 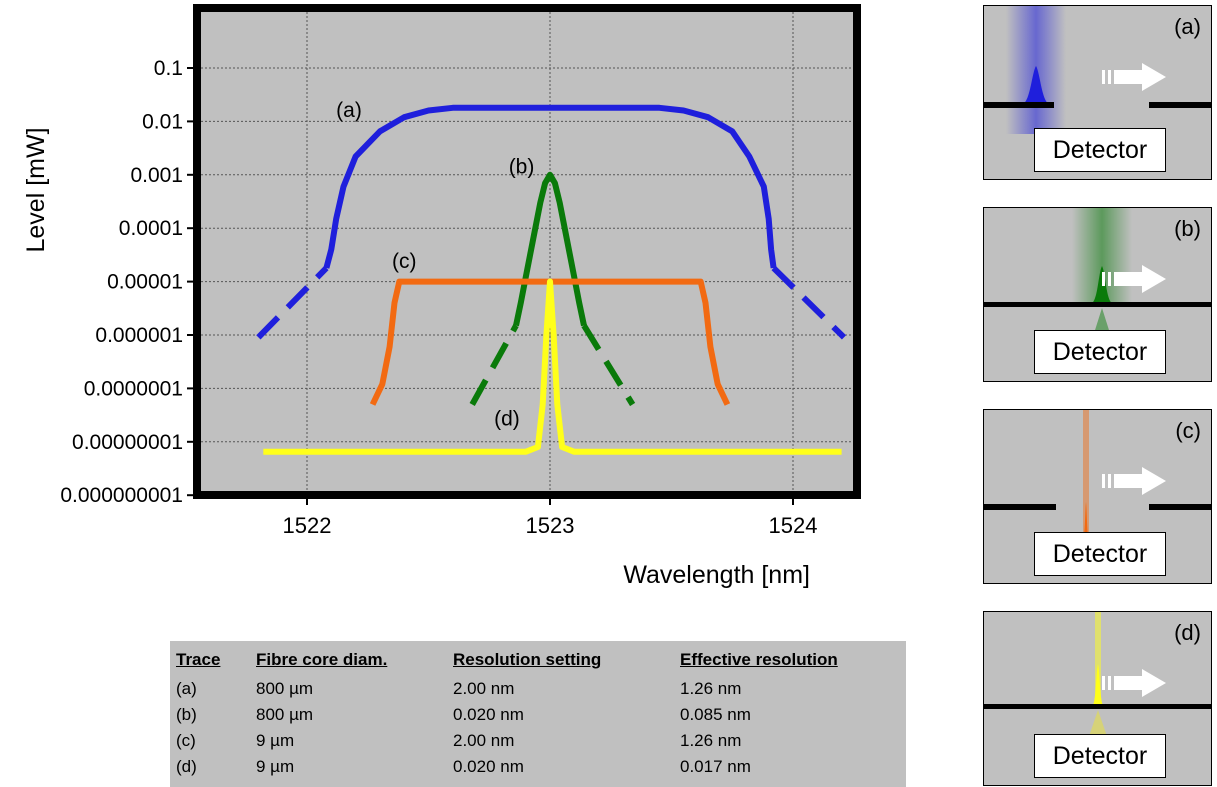 What do you see at coordinates (550, 249) in the screenshot?
I see `trace-b-line` at bounding box center [550, 249].